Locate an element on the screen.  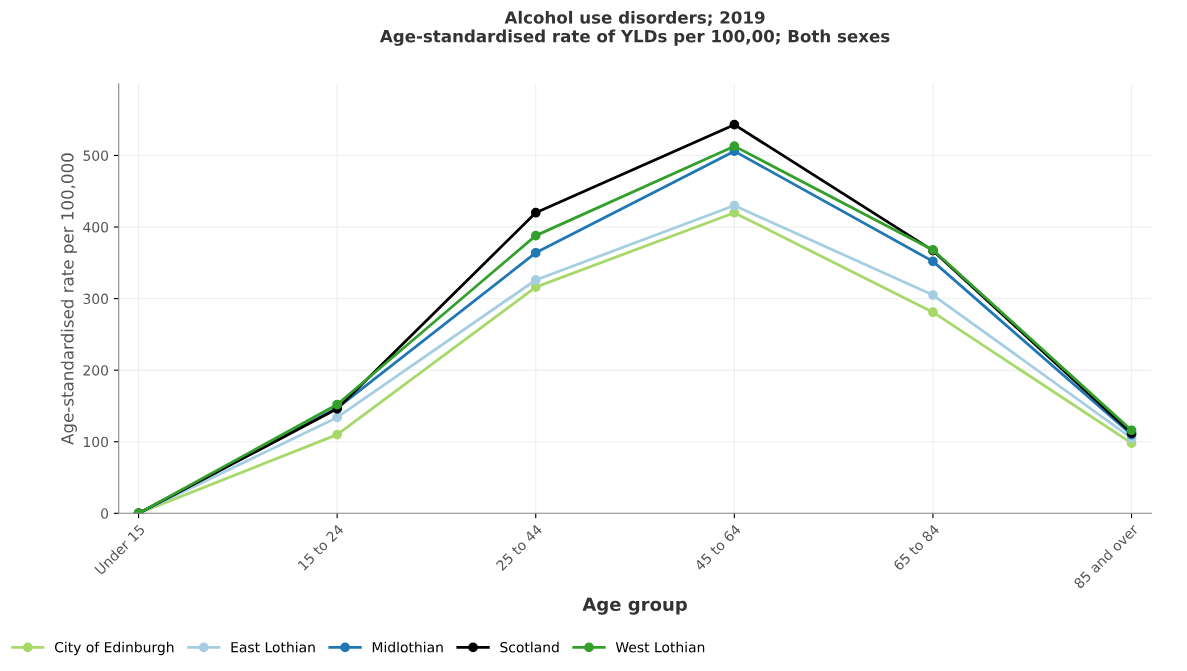
legend-label: Scotland is located at coordinates (529, 647).